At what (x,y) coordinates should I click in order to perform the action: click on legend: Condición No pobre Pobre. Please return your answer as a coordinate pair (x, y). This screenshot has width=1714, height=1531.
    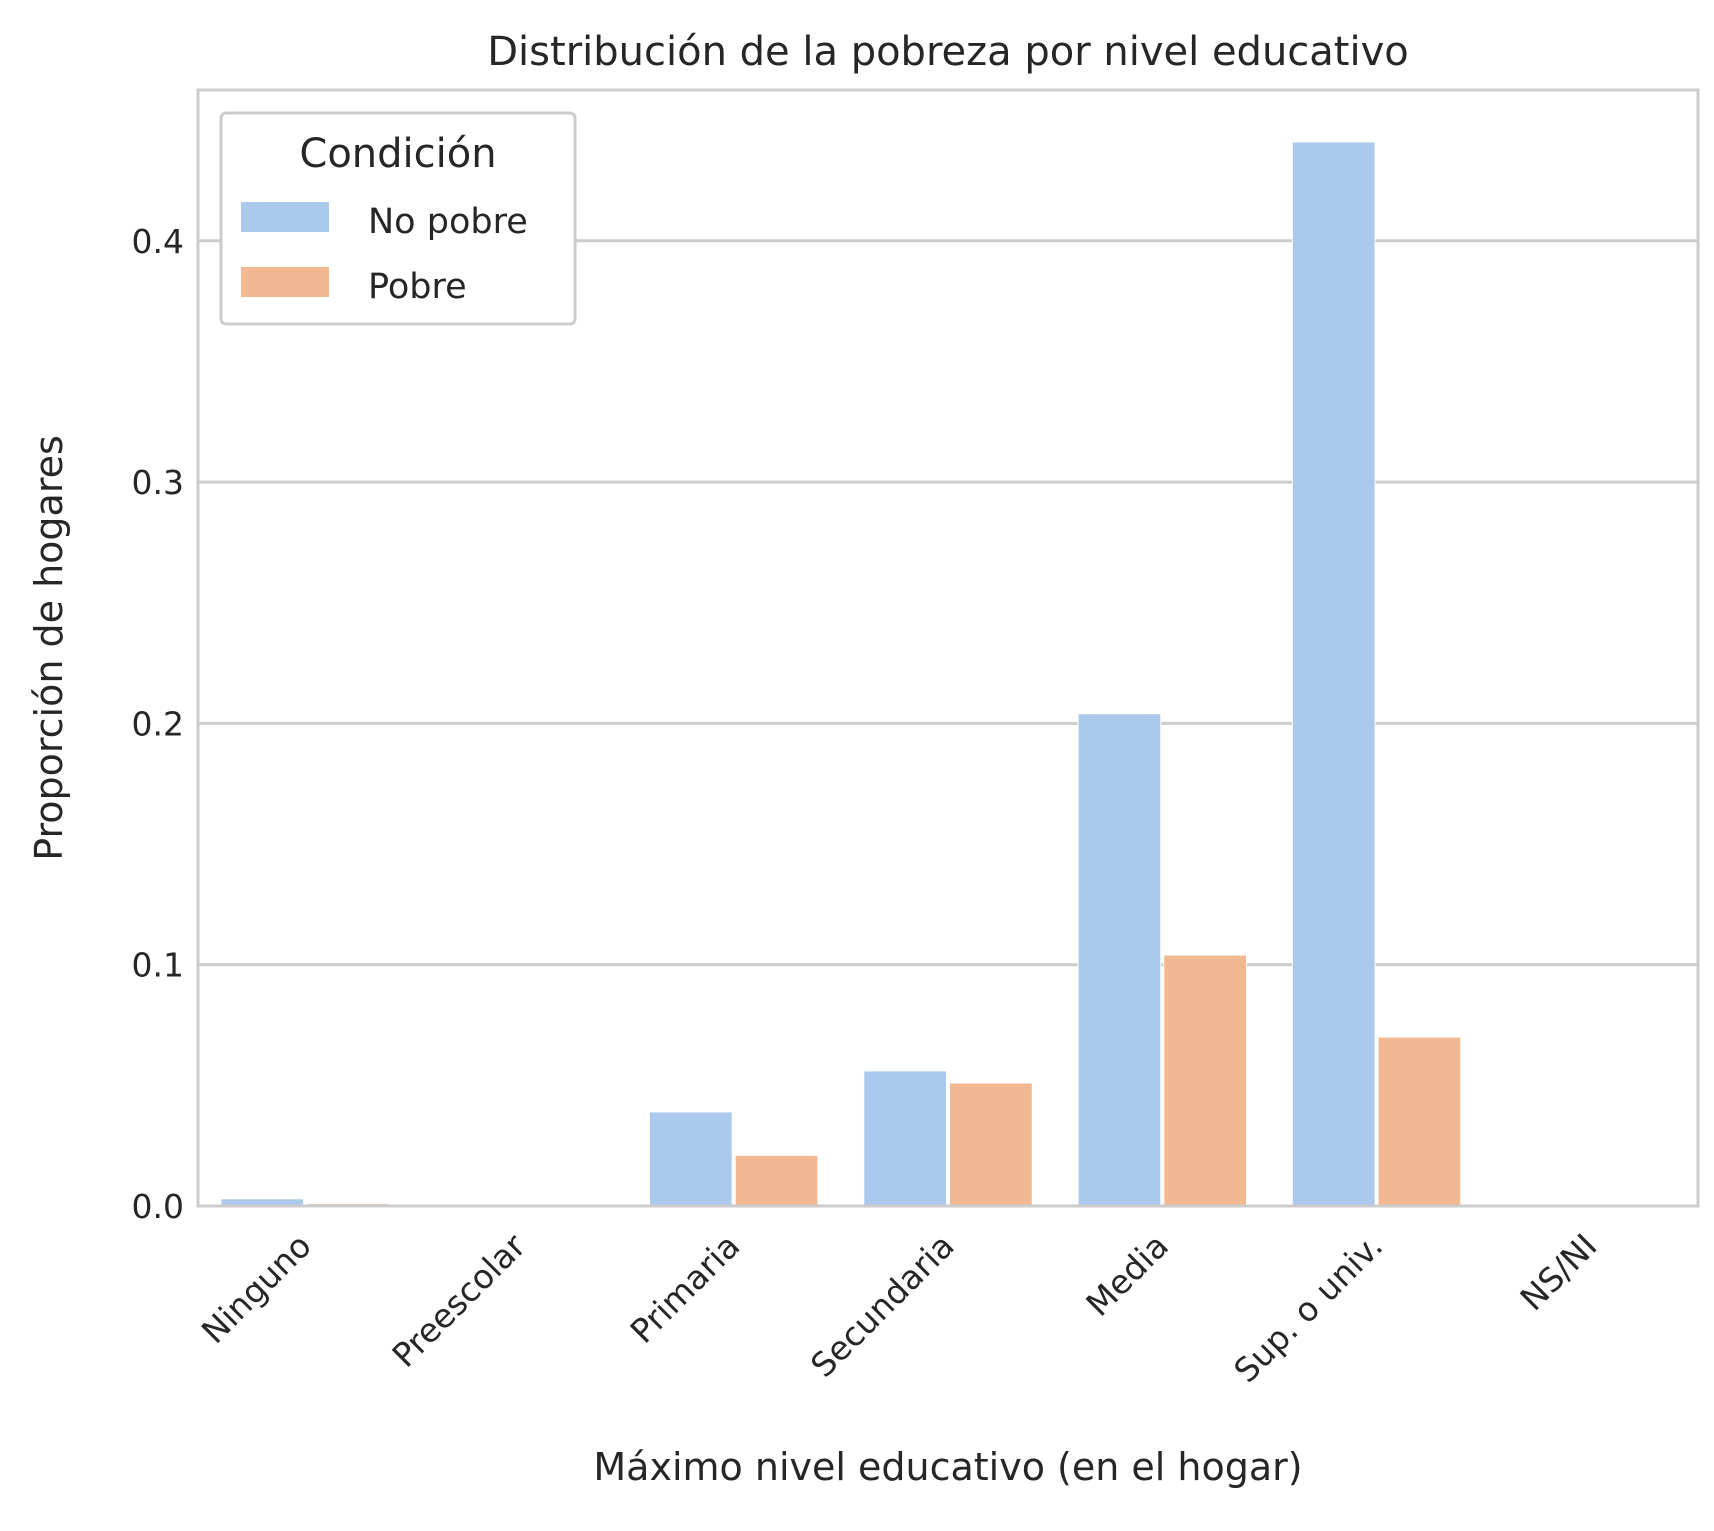
    Looking at the image, I should click on (398, 218).